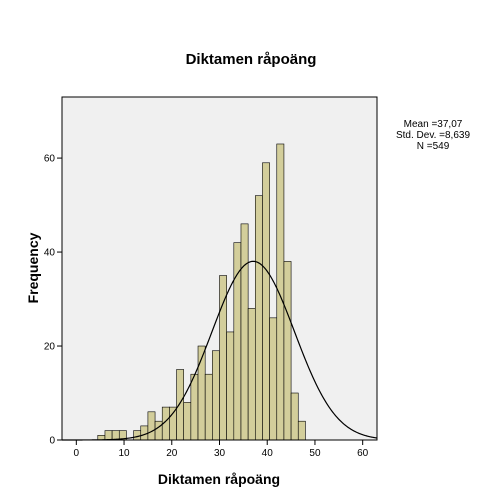 Image resolution: width=502 pixels, height=502 pixels. I want to click on x-tick-label: 50, so click(315, 453).